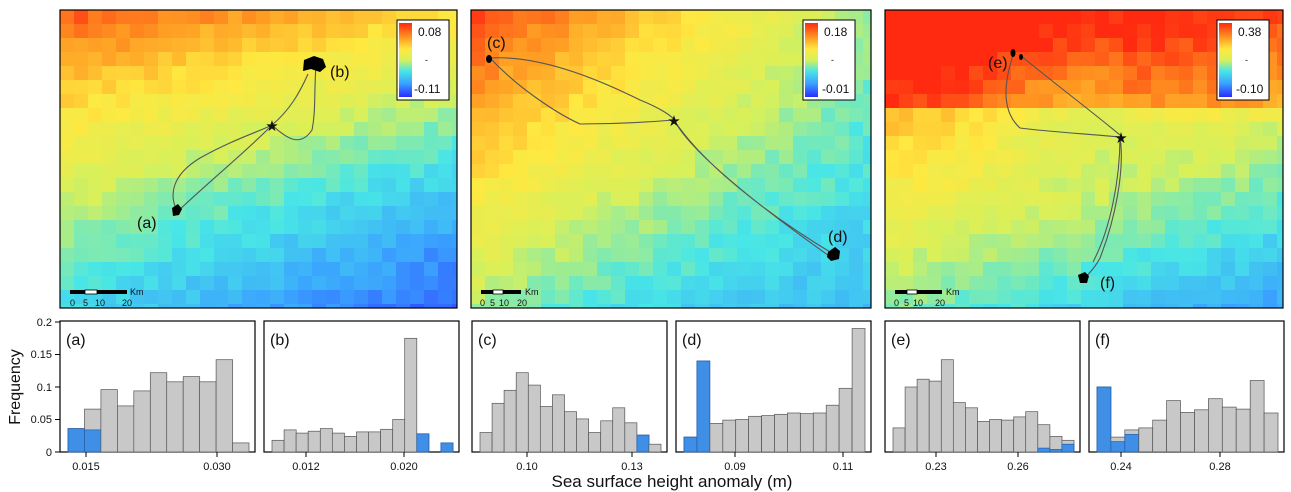  Describe the element at coordinates (843, 467) in the screenshot. I see `x-tick-label: 0.11` at that location.